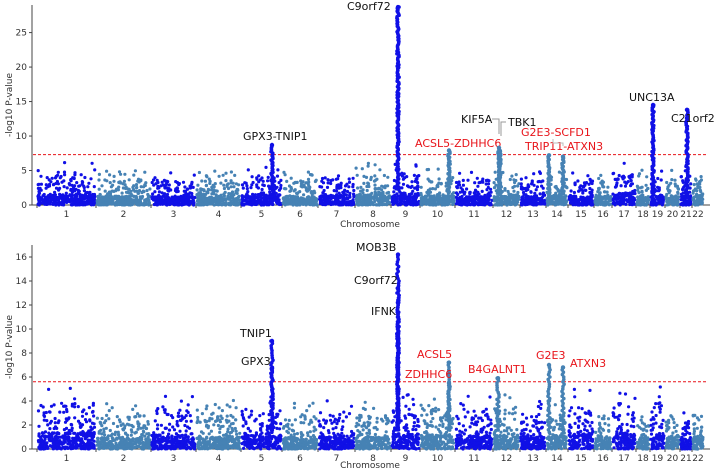 The width and height of the screenshot is (718, 470). What do you see at coordinates (652, 97) in the screenshot?
I see `gene-label: UNC13A` at bounding box center [652, 97].